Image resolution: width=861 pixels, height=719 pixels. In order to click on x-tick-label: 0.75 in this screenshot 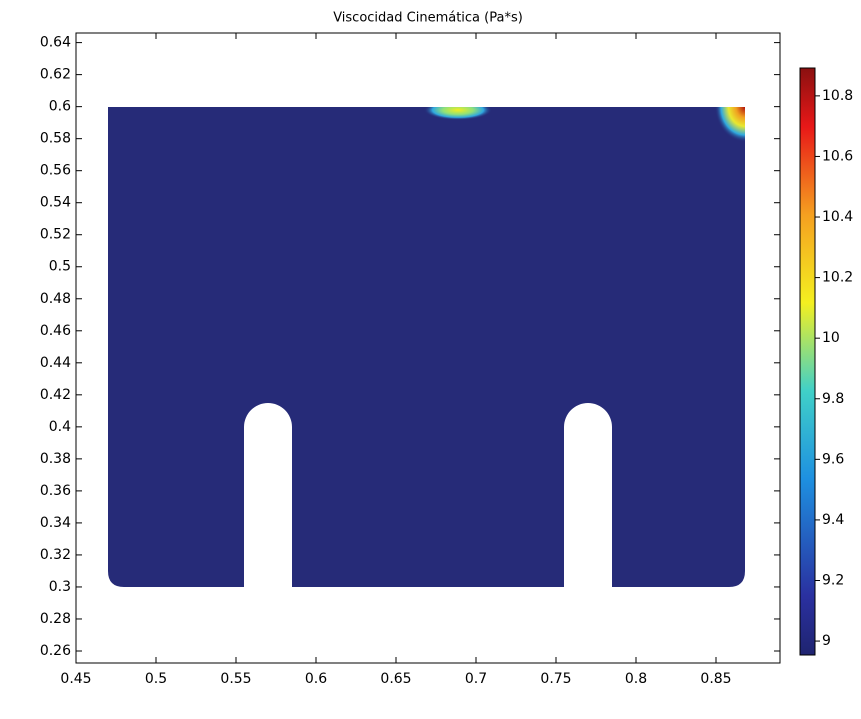, I will do `click(555, 679)`.